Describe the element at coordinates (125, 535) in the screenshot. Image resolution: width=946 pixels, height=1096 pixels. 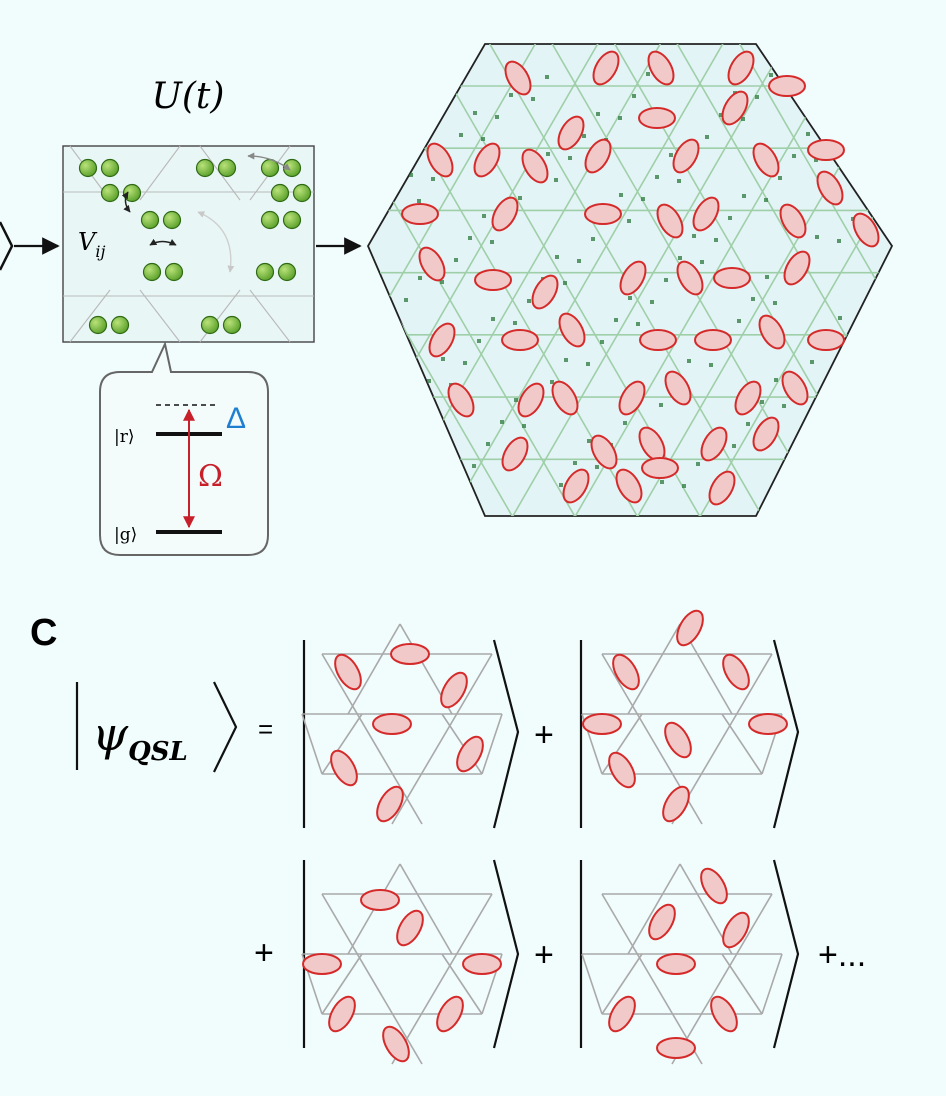
I see `ground-level-label: |g⟩` at that location.